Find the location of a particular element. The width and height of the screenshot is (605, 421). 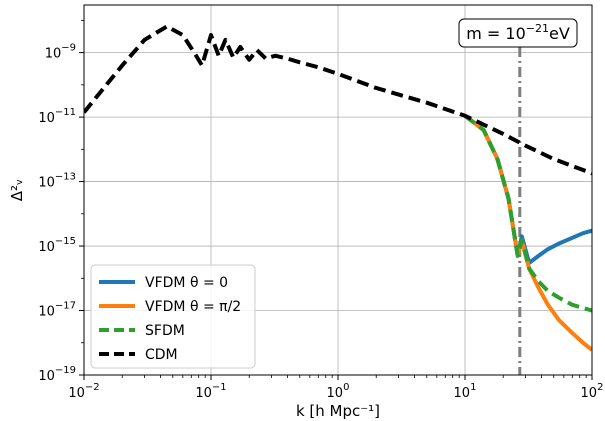

x-tick-exp: 2 is located at coordinates (600, 387).